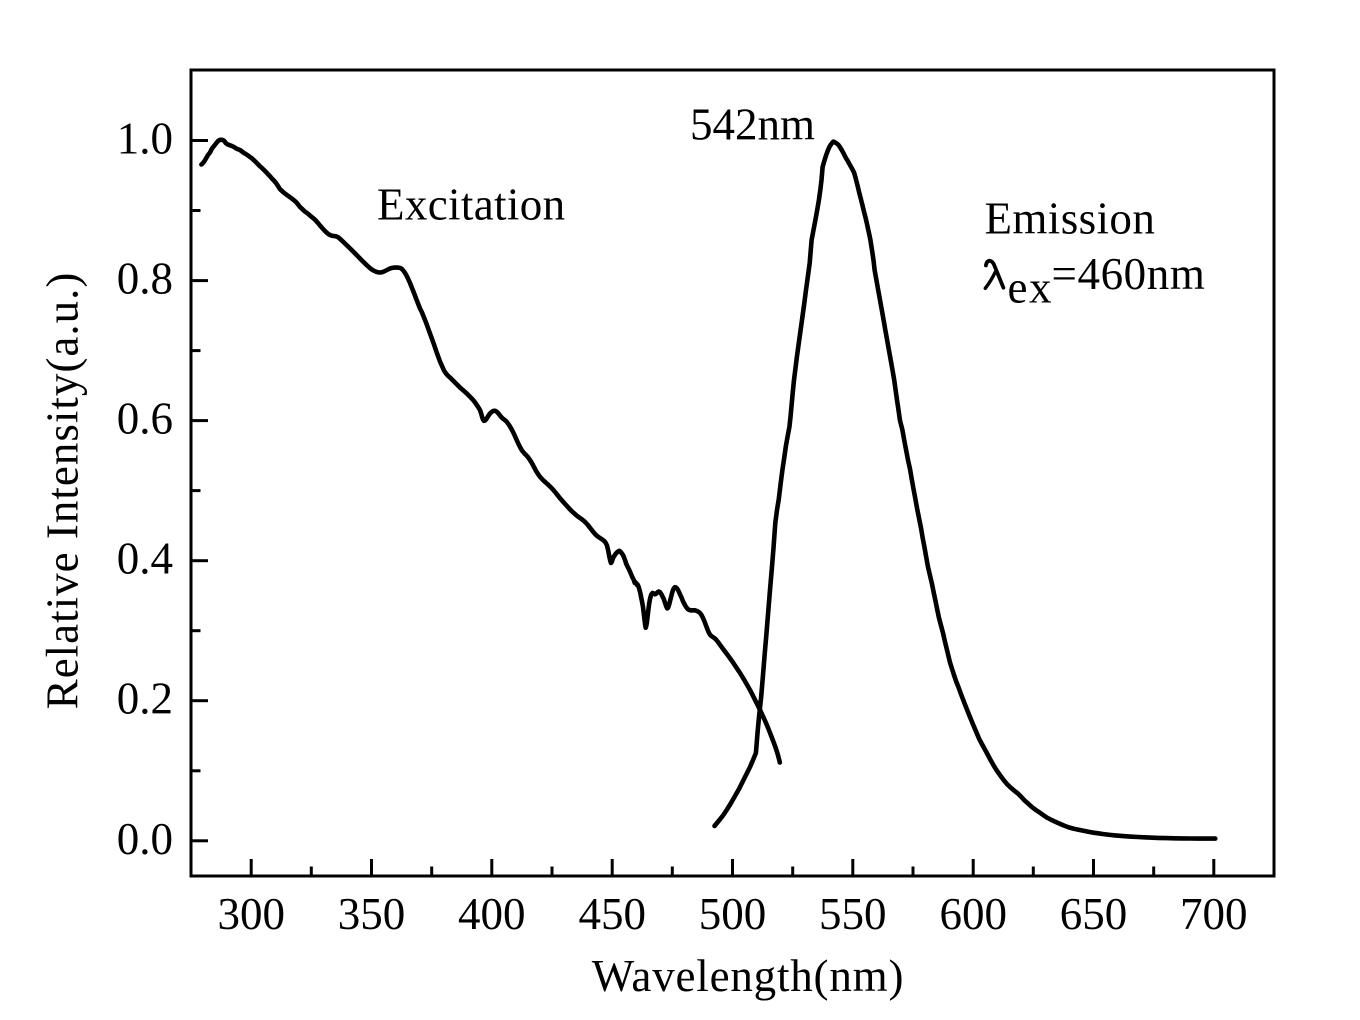  What do you see at coordinates (752, 124) in the screenshot?
I see `svg-text: 542nm` at bounding box center [752, 124].